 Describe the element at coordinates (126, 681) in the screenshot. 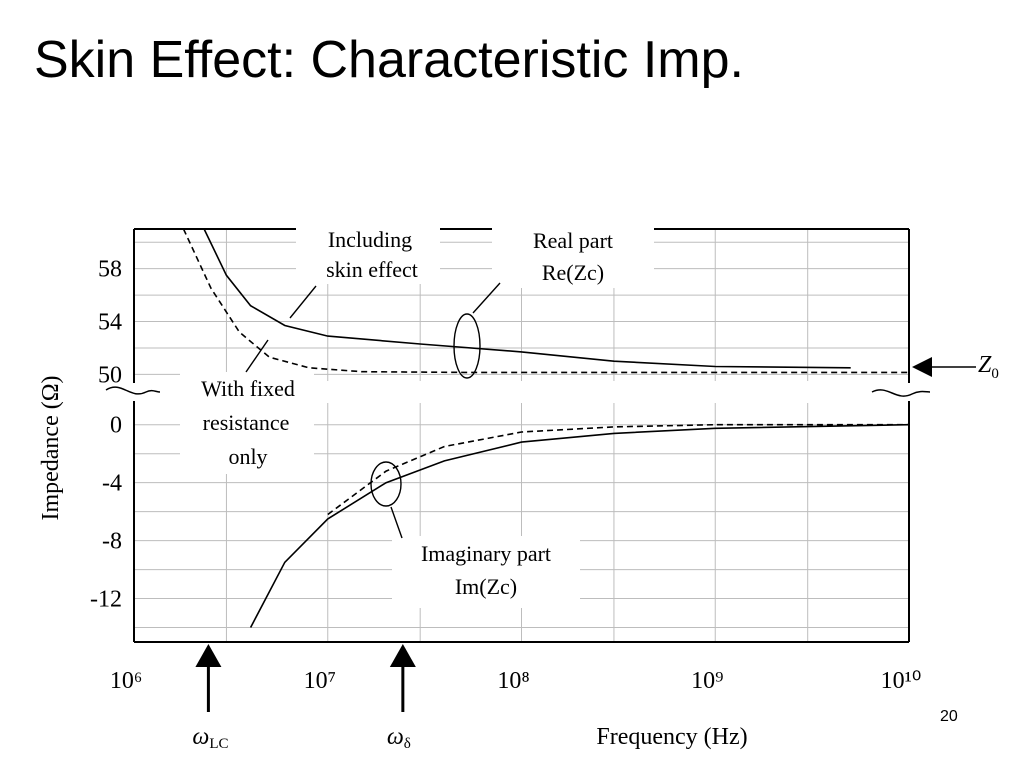

I see `x-tick-label: 10⁶` at that location.